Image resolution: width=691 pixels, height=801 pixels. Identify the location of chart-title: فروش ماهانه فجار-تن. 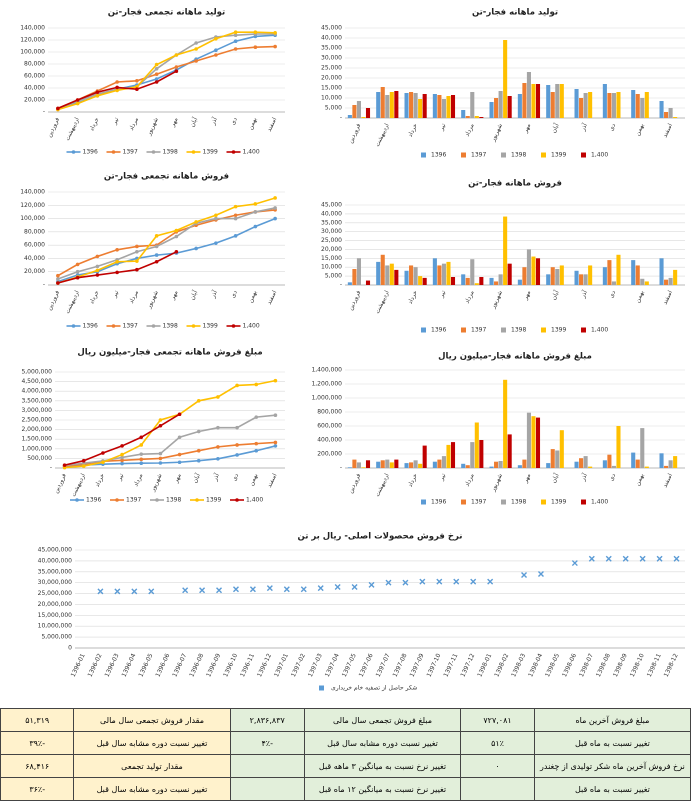
(515, 184).